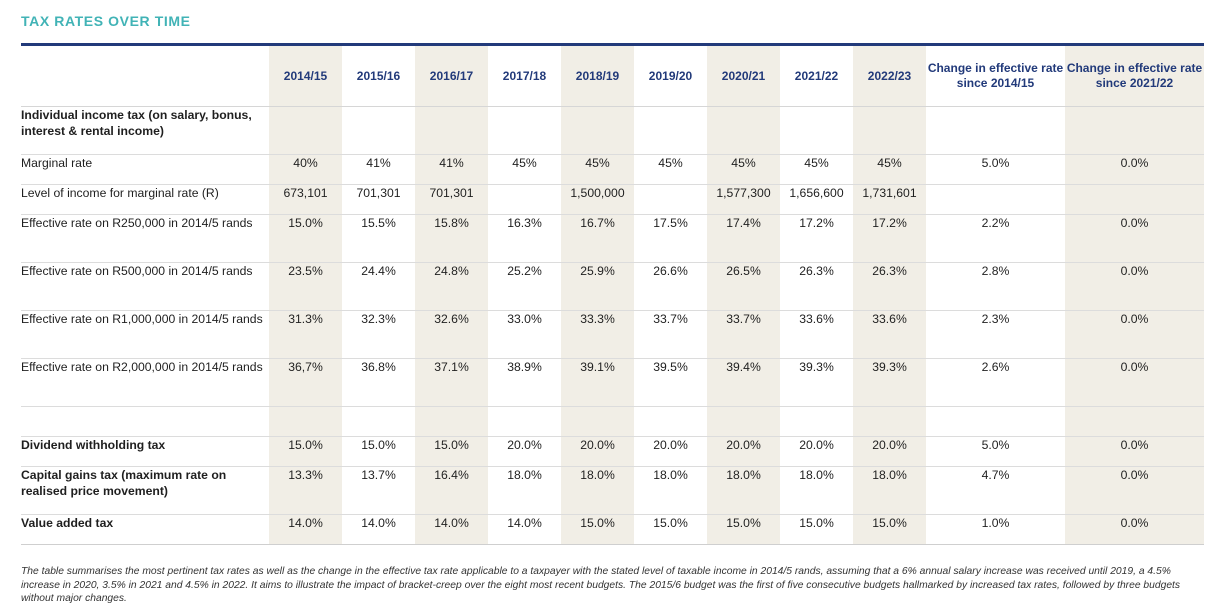 The height and width of the screenshot is (607, 1228). Describe the element at coordinates (816, 199) in the screenshot. I see `table-cell: 1,656,600` at that location.